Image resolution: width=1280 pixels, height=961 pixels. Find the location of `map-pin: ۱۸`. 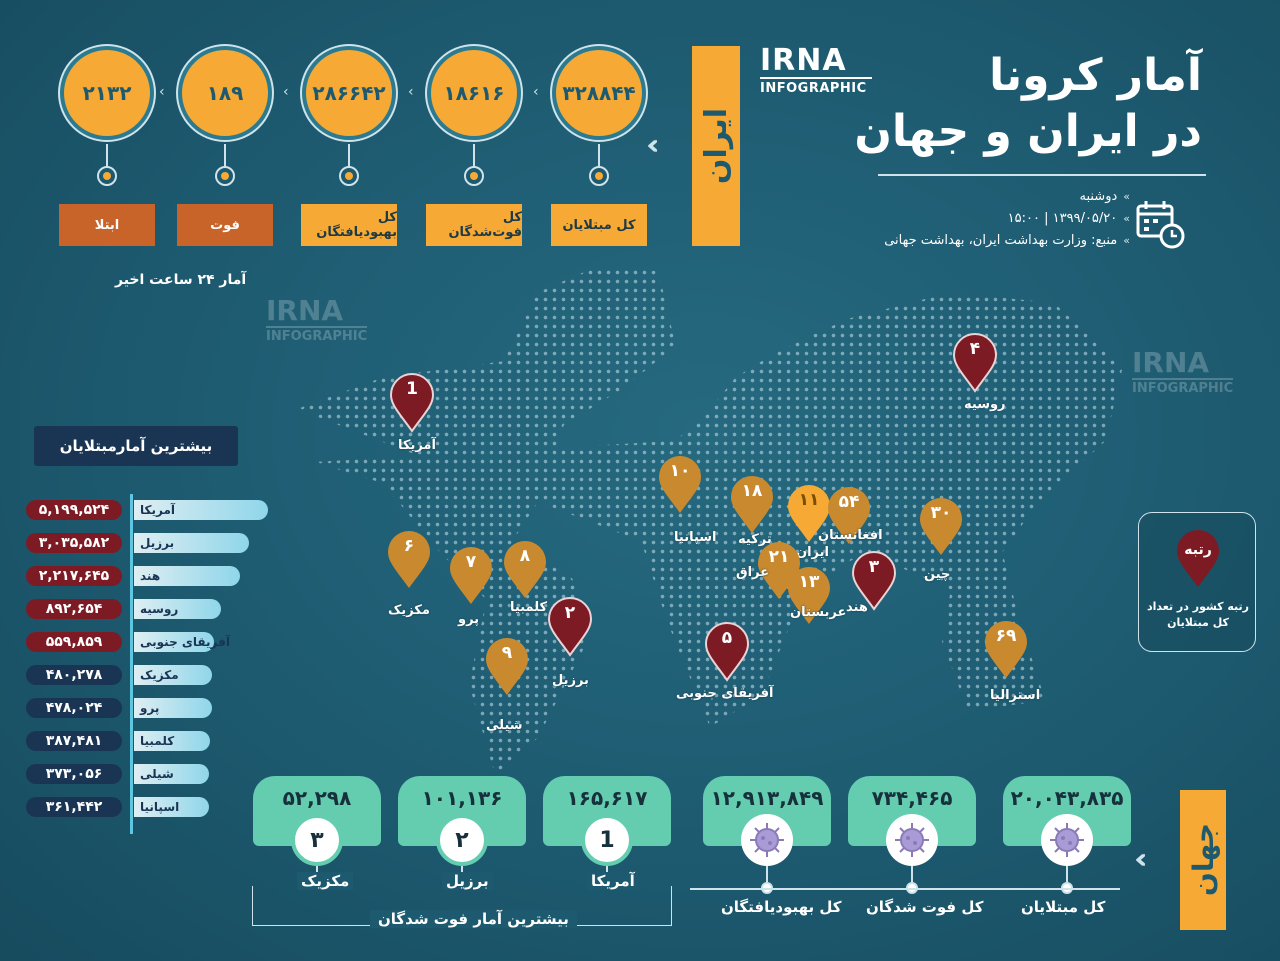

map-pin: ۱۸ is located at coordinates (752, 505).